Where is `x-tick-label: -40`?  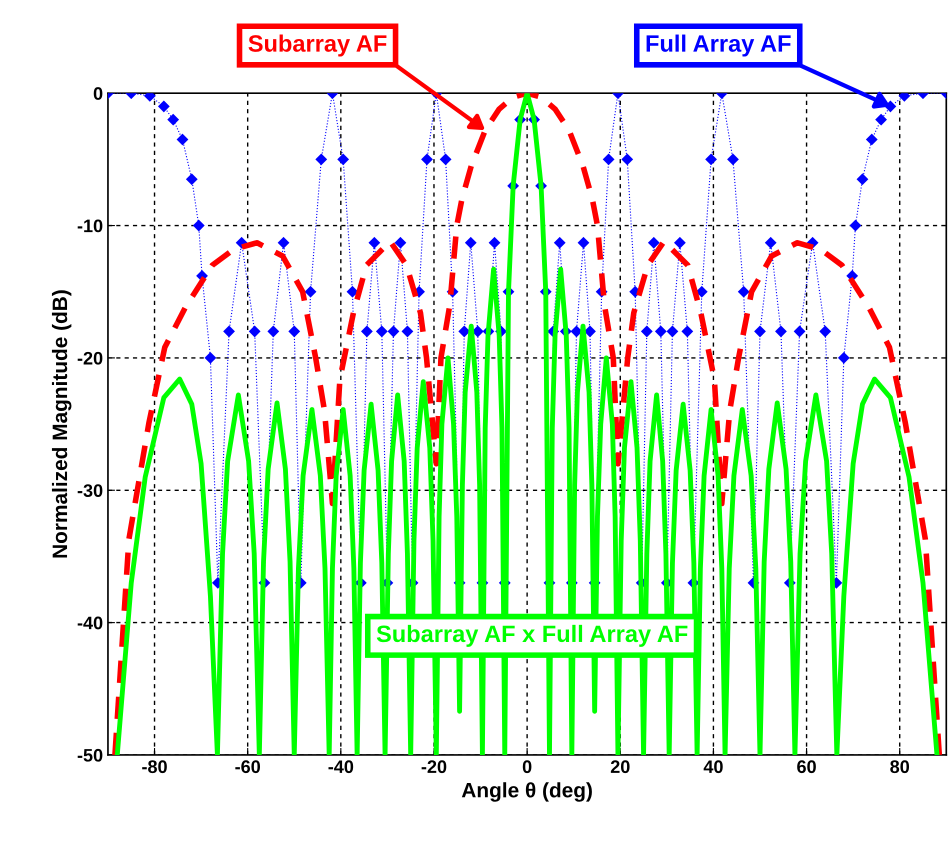
x-tick-label: -40 is located at coordinates (341, 767).